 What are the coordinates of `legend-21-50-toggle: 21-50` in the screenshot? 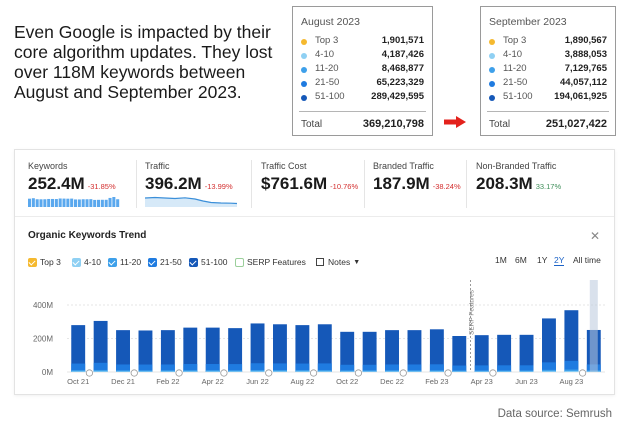 It's located at (165, 262).